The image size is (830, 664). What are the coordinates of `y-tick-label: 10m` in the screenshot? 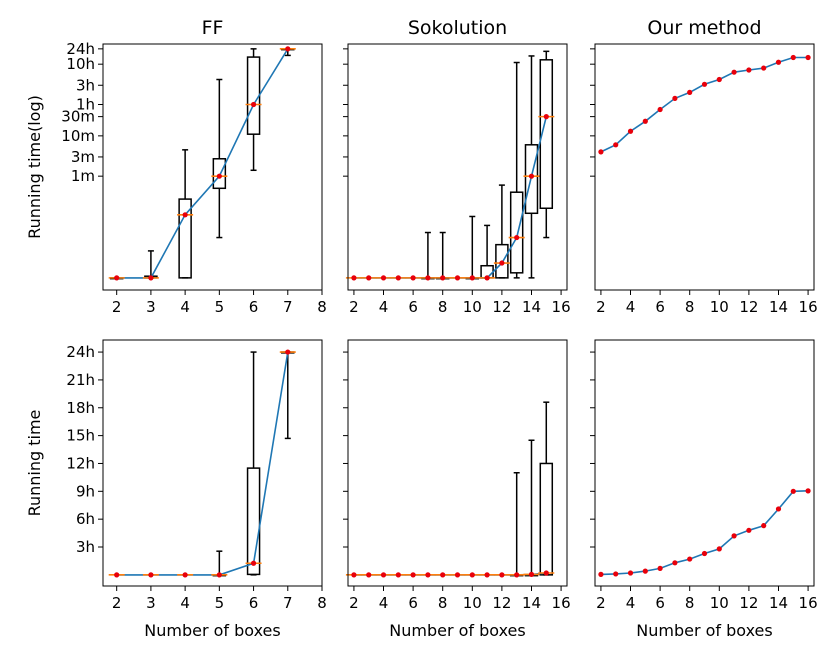 It's located at (78, 136).